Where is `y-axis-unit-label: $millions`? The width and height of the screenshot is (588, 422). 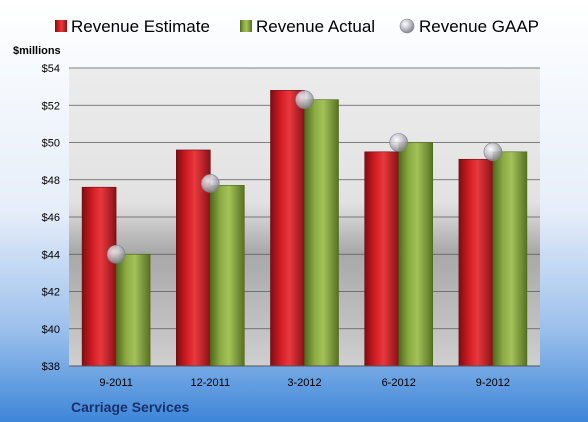
y-axis-unit-label: $millions is located at coordinates (37, 51).